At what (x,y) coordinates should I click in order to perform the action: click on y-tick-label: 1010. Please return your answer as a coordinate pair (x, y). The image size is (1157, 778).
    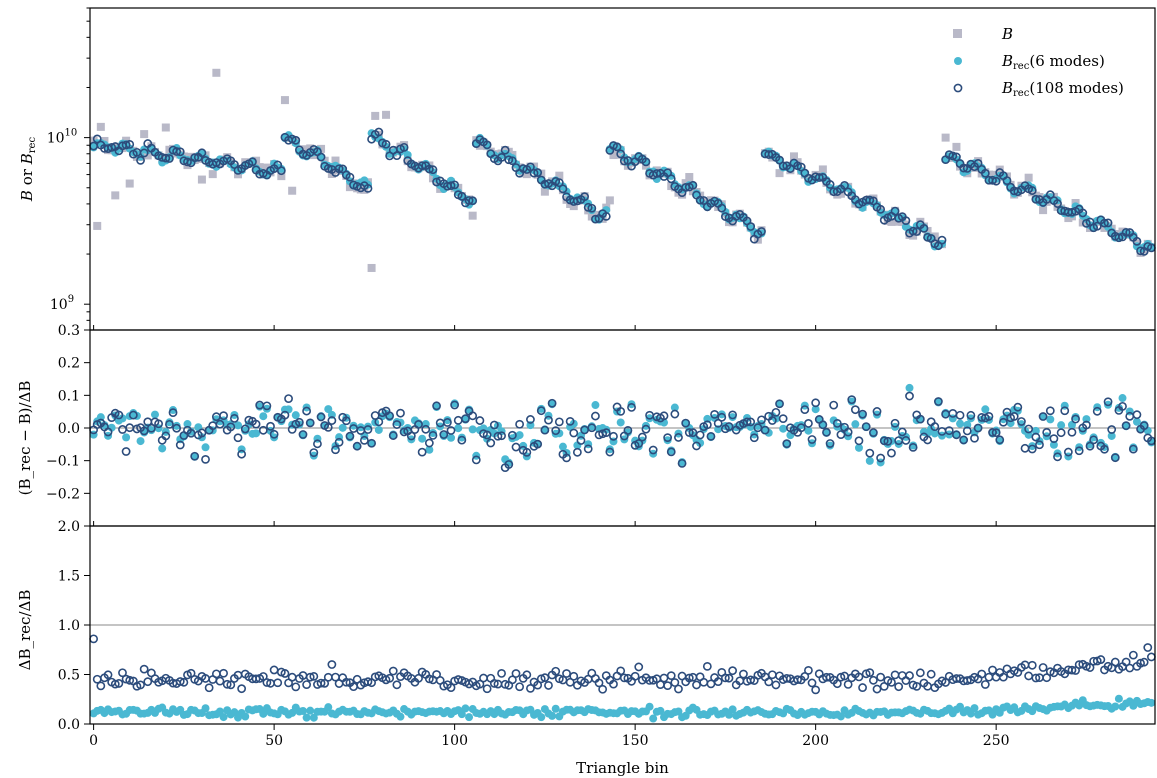
    Looking at the image, I should click on (62, 137).